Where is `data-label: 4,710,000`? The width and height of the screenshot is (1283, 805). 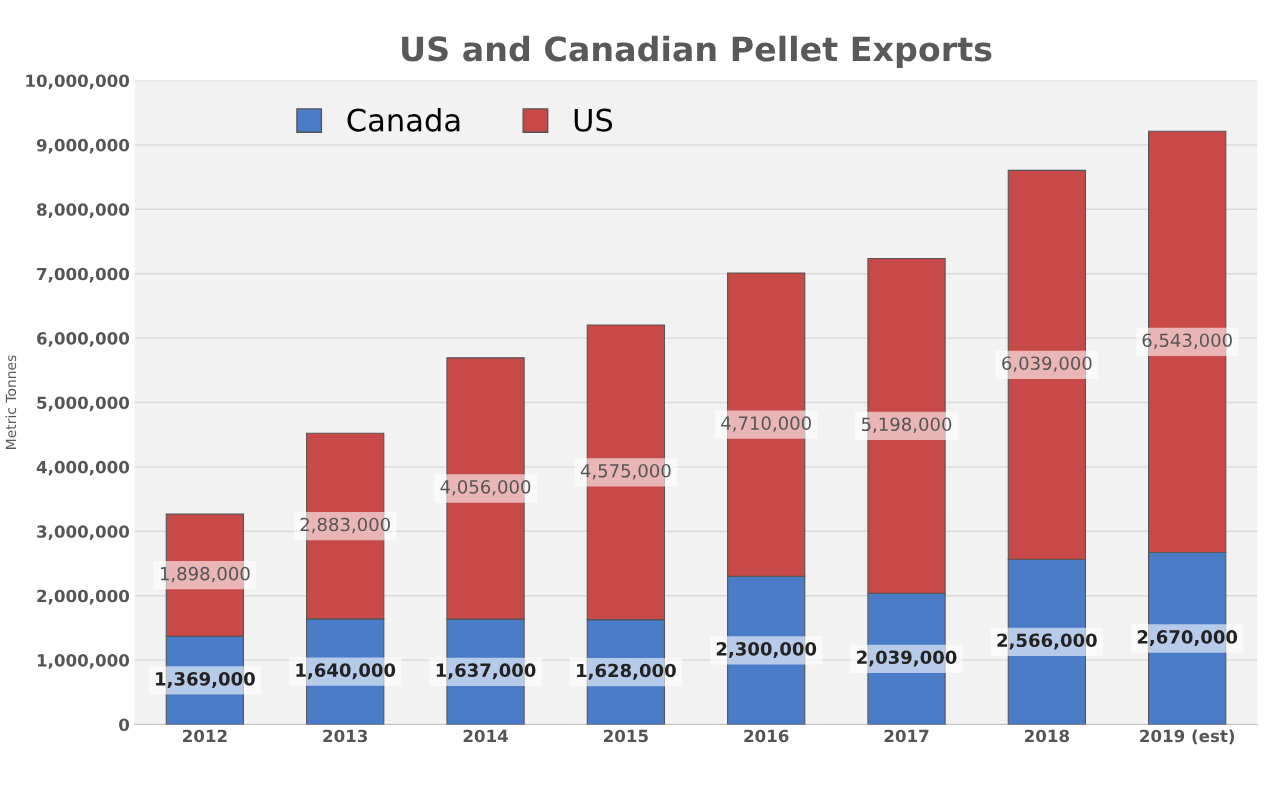 data-label: 4,710,000 is located at coordinates (766, 424).